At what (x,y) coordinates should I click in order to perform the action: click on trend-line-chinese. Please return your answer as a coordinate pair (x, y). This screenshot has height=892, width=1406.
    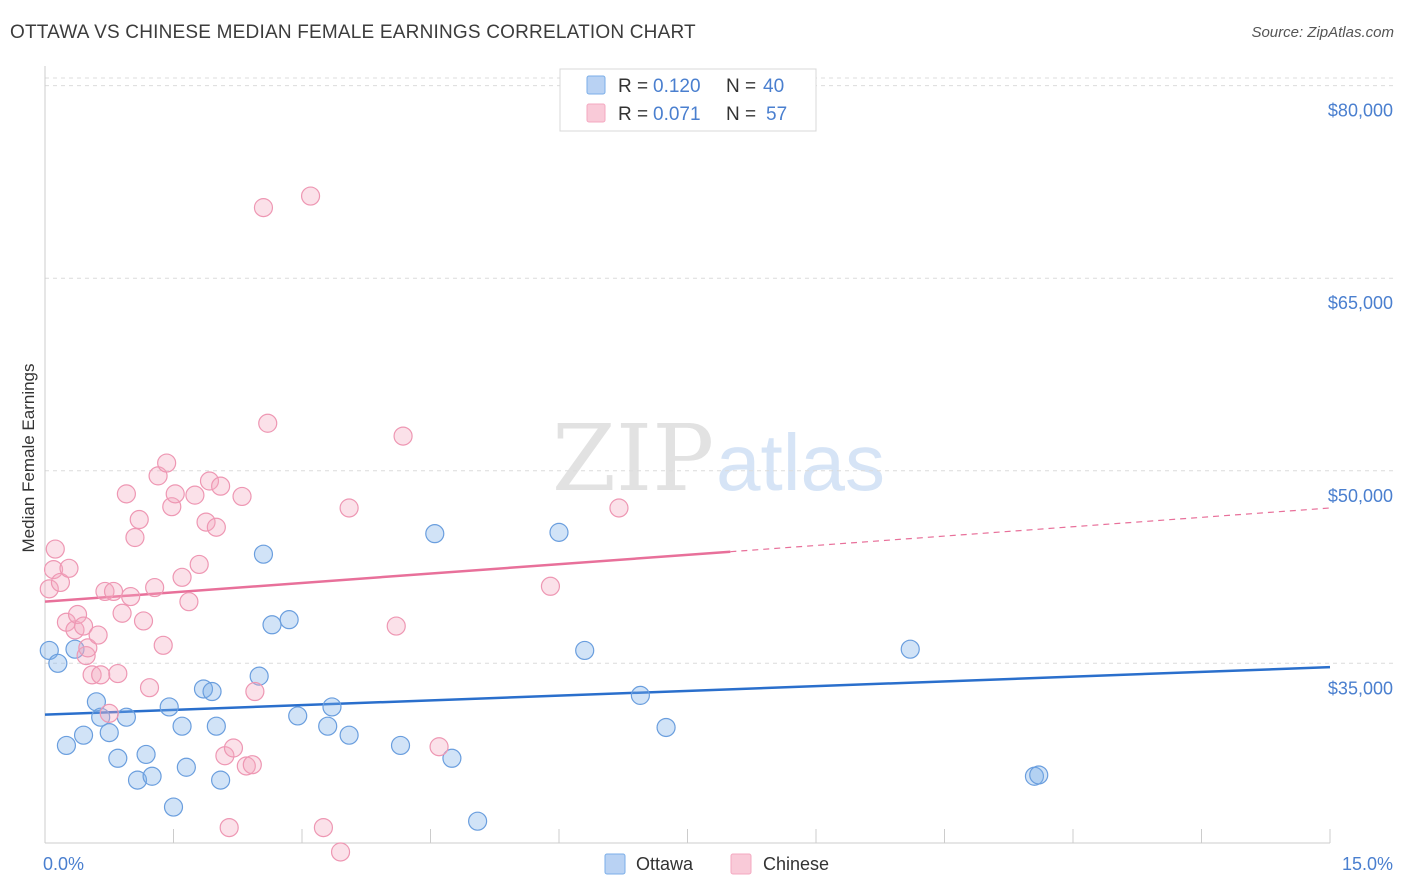
    Looking at the image, I should click on (387, 576).